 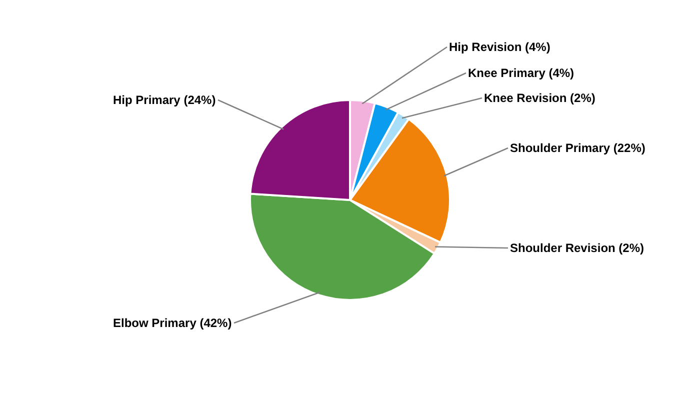 I want to click on slice-label: Shoulder Primary (22%), so click(x=578, y=148).